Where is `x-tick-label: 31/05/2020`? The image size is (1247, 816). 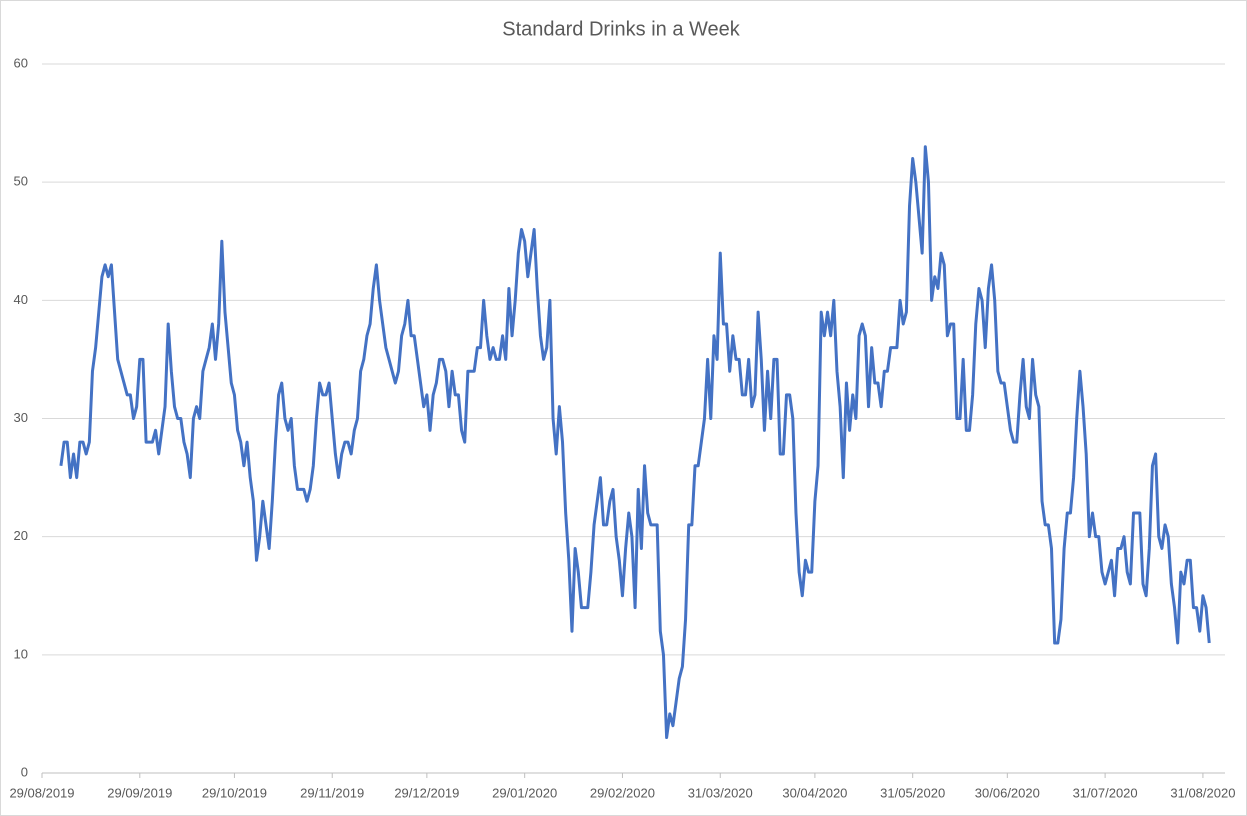 x-tick-label: 31/05/2020 is located at coordinates (912, 792).